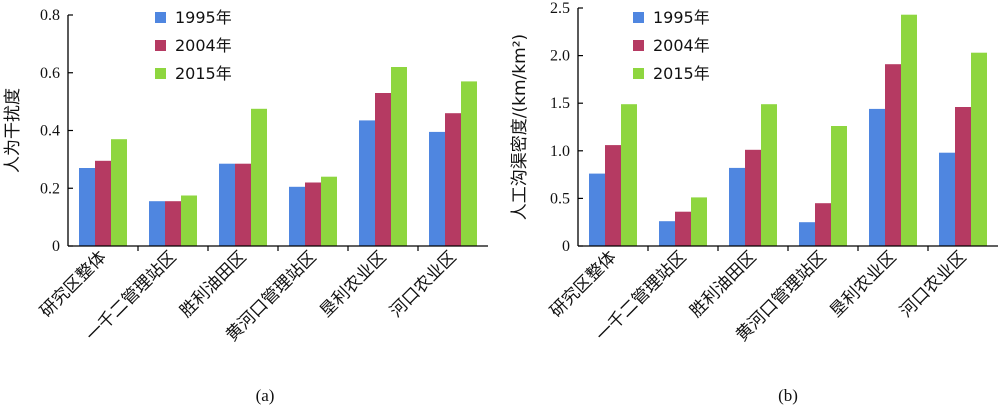  I want to click on y-tick-label: 0.5, so click(560, 198).